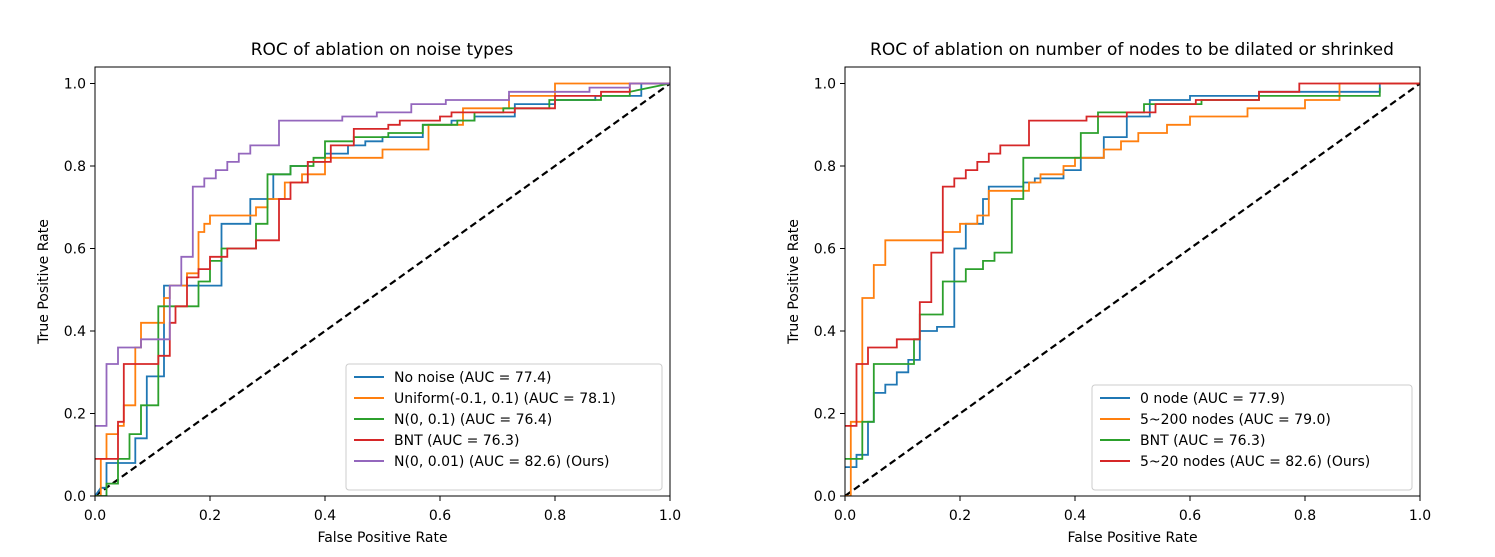  Describe the element at coordinates (1235, 420) in the screenshot. I see `legend-label-2: 5~200 nodes (AUC = 79.0)` at that location.